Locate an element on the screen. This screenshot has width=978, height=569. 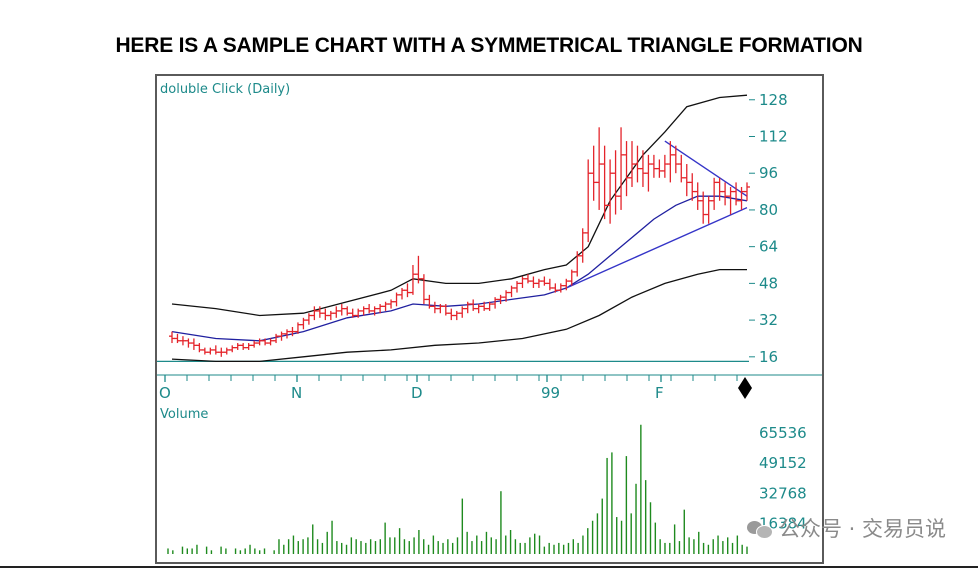
price-tick-label: 80 is located at coordinates (768, 210).